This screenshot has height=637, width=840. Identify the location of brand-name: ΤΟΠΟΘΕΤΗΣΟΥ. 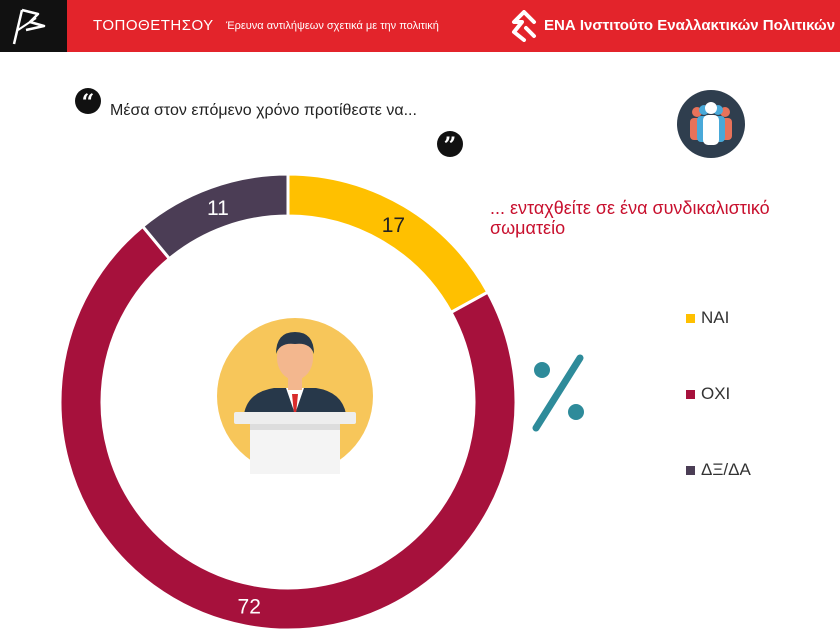
(153, 25).